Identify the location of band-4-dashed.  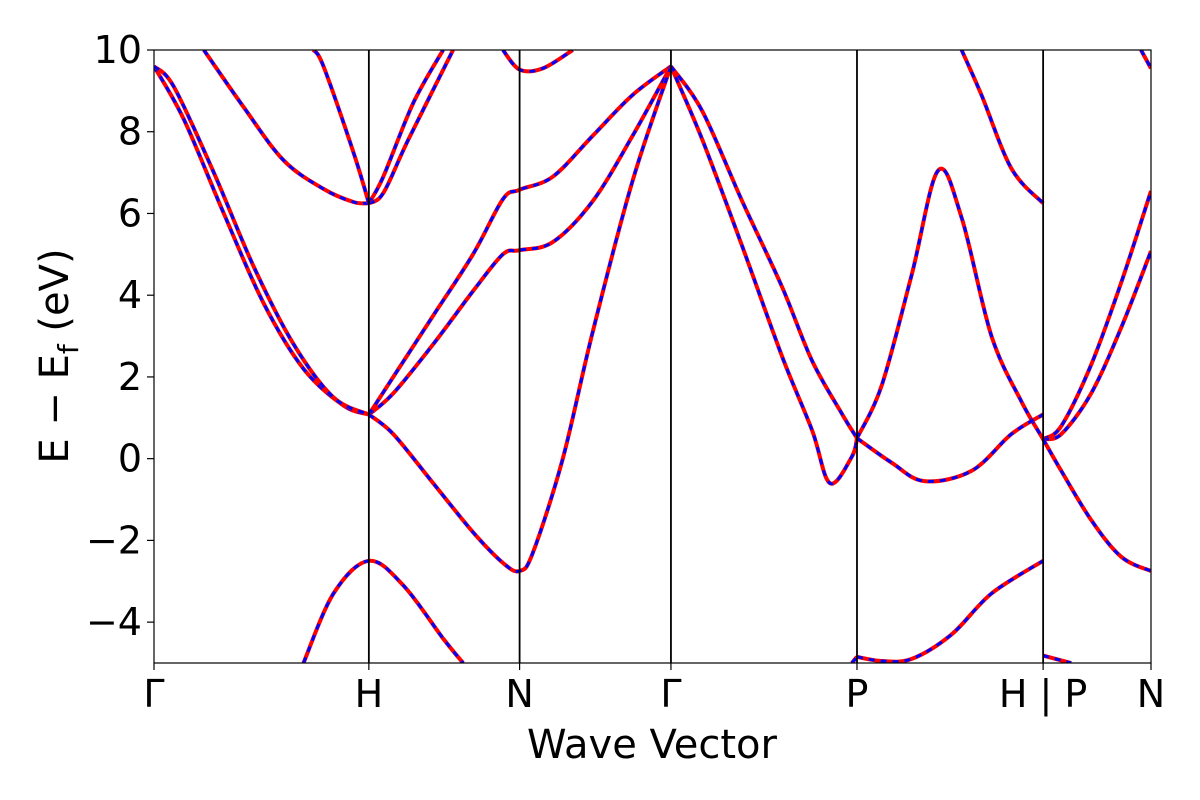
(520, 240).